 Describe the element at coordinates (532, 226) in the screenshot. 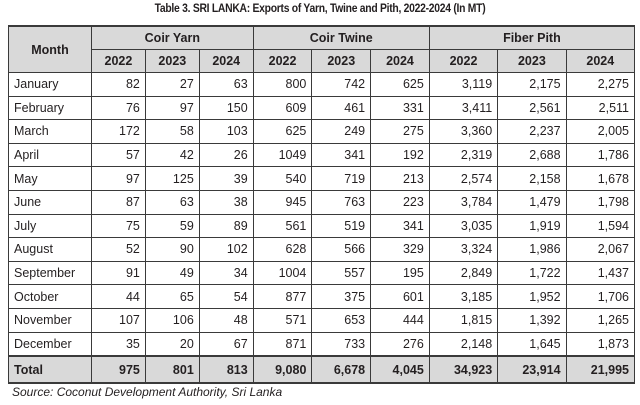

I see `value-cell: 1,919` at that location.